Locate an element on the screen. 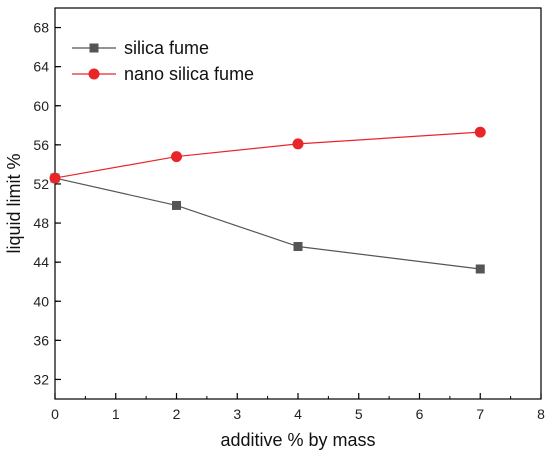 Image resolution: width=550 pixels, height=457 pixels. x-axis-ticks: 0 1 2 3 4 5 6 7 8 is located at coordinates (298, 407).